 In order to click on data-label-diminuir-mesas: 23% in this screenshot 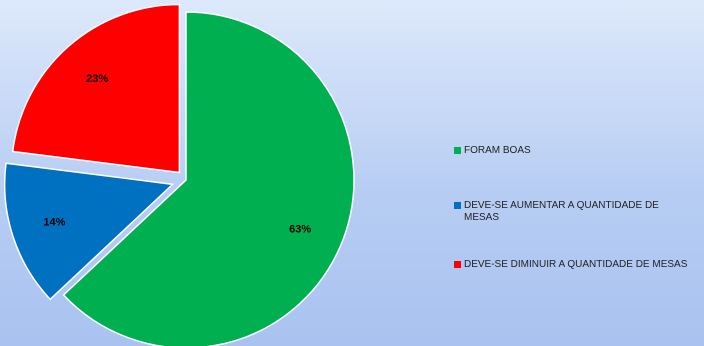, I will do `click(97, 79)`.